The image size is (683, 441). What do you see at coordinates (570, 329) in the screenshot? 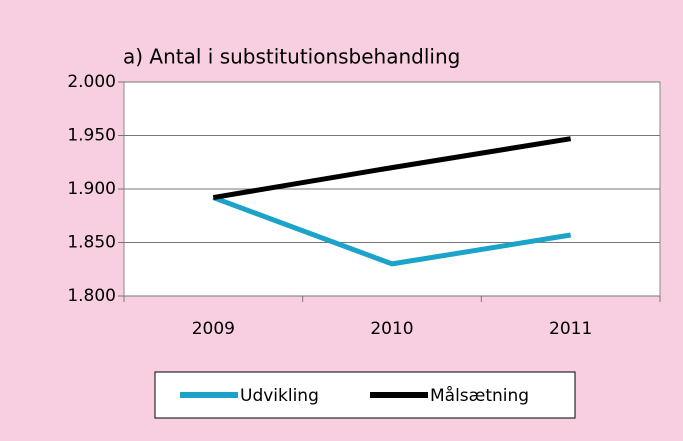
I see `x-tick-label: 2011` at bounding box center [570, 329].